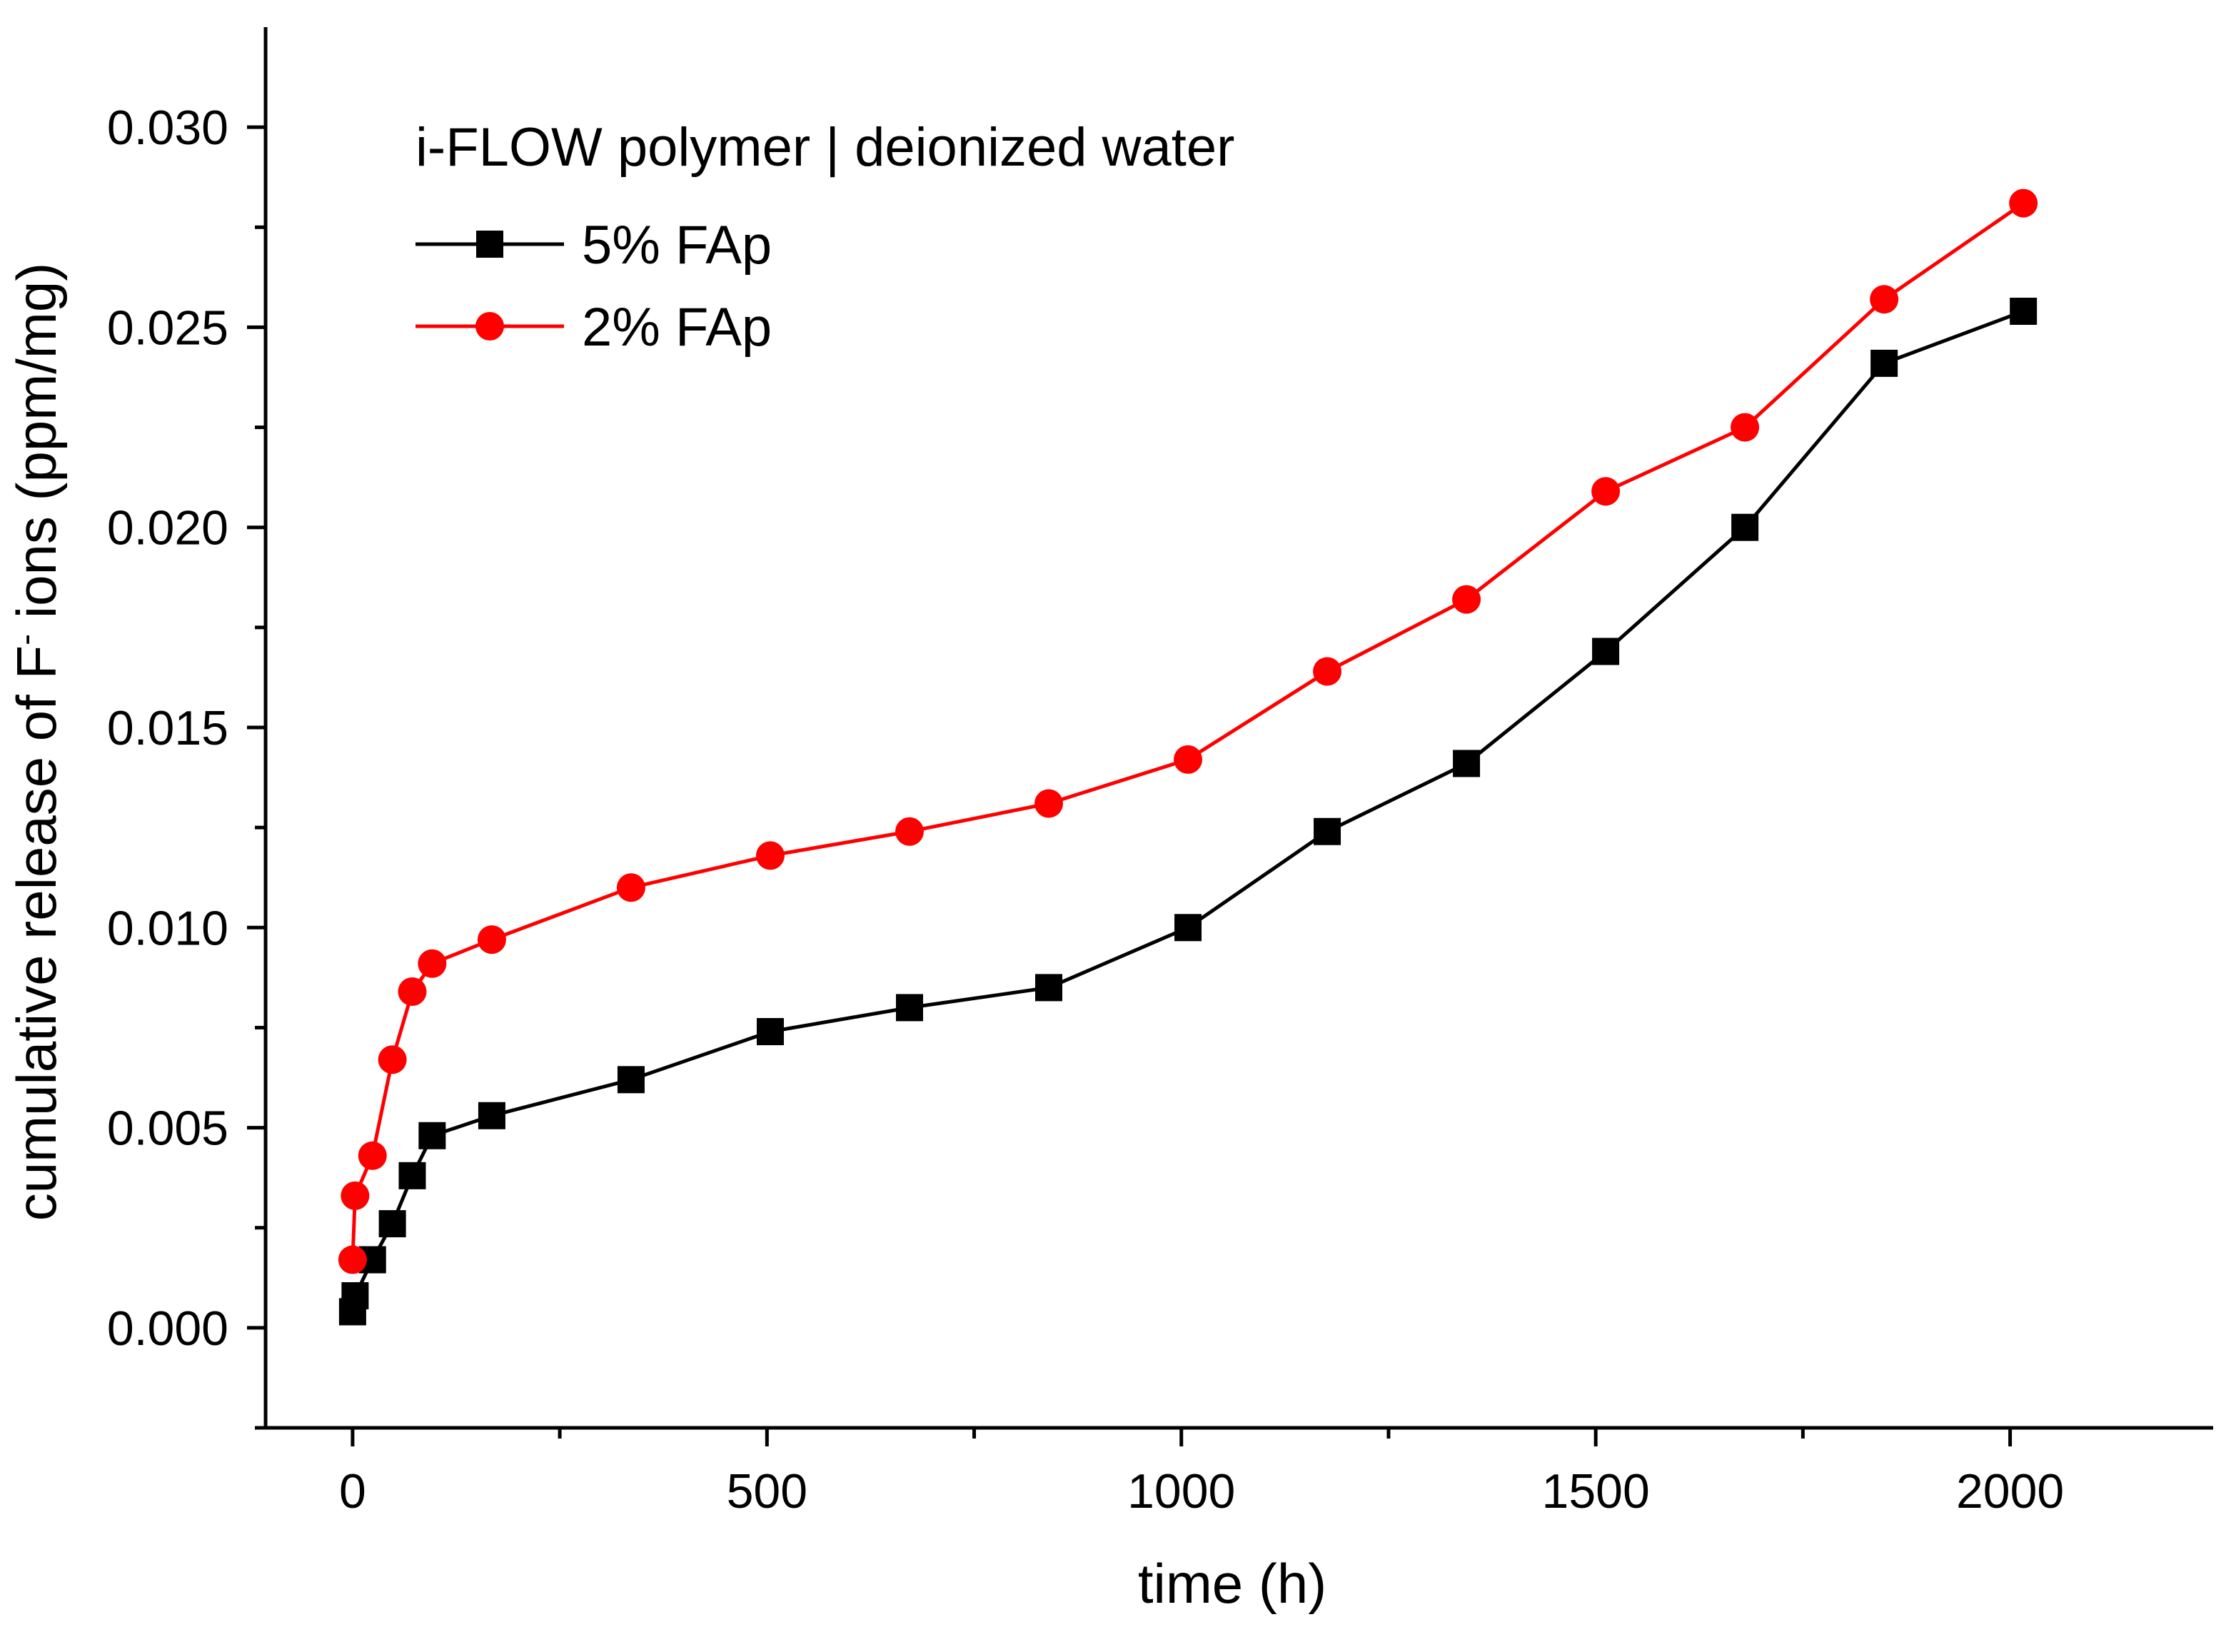 The image size is (2231, 1652). I want to click on legend-item: 2% FAp, so click(594, 327).